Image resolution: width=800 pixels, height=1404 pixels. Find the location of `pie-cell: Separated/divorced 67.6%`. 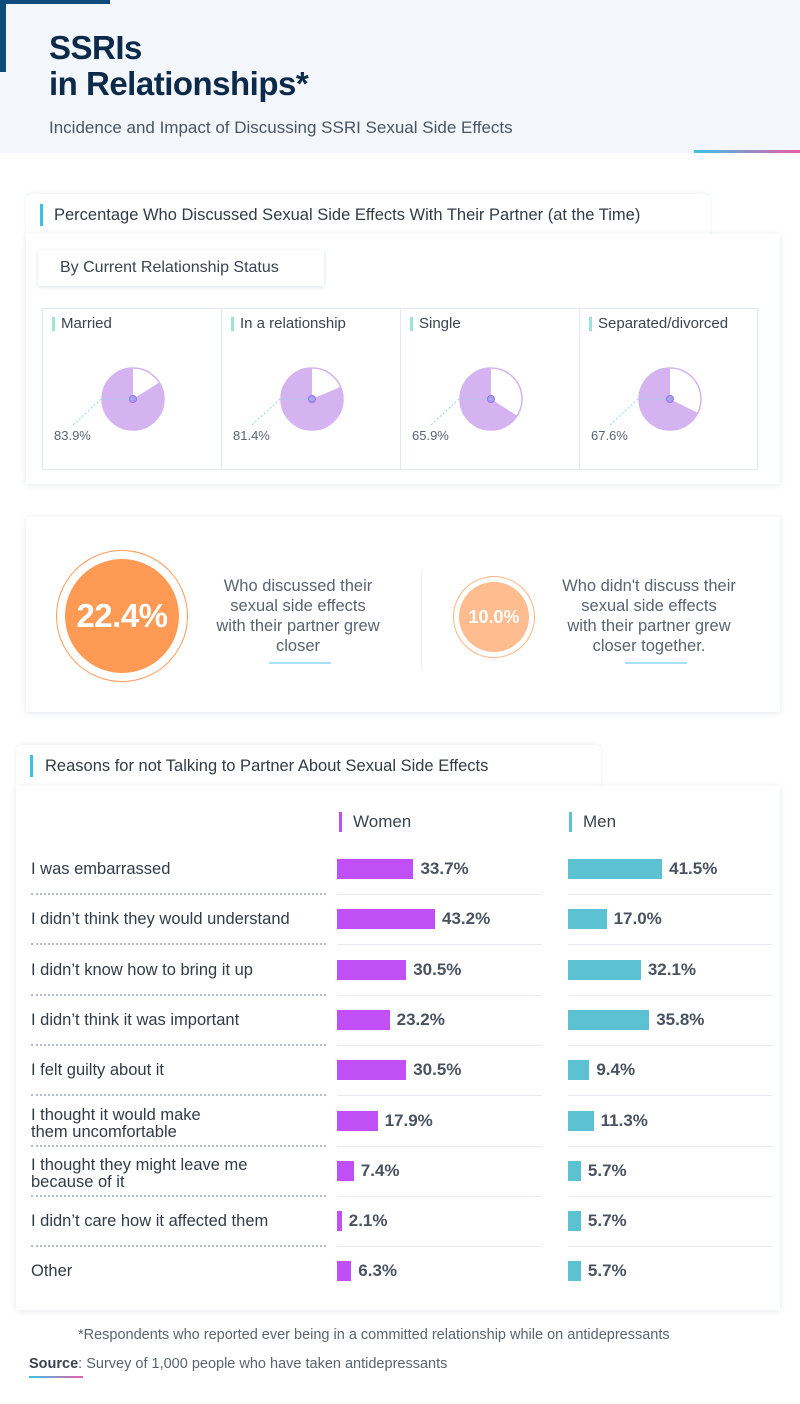

pie-cell: Separated/divorced 67.6% is located at coordinates (669, 389).